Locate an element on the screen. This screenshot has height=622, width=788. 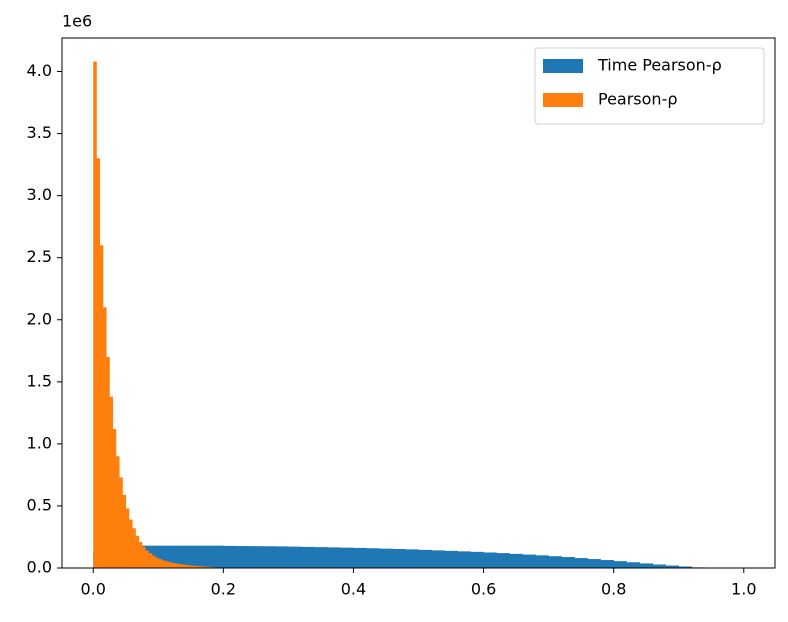
x-tick-label: 0.2 is located at coordinates (223, 589).